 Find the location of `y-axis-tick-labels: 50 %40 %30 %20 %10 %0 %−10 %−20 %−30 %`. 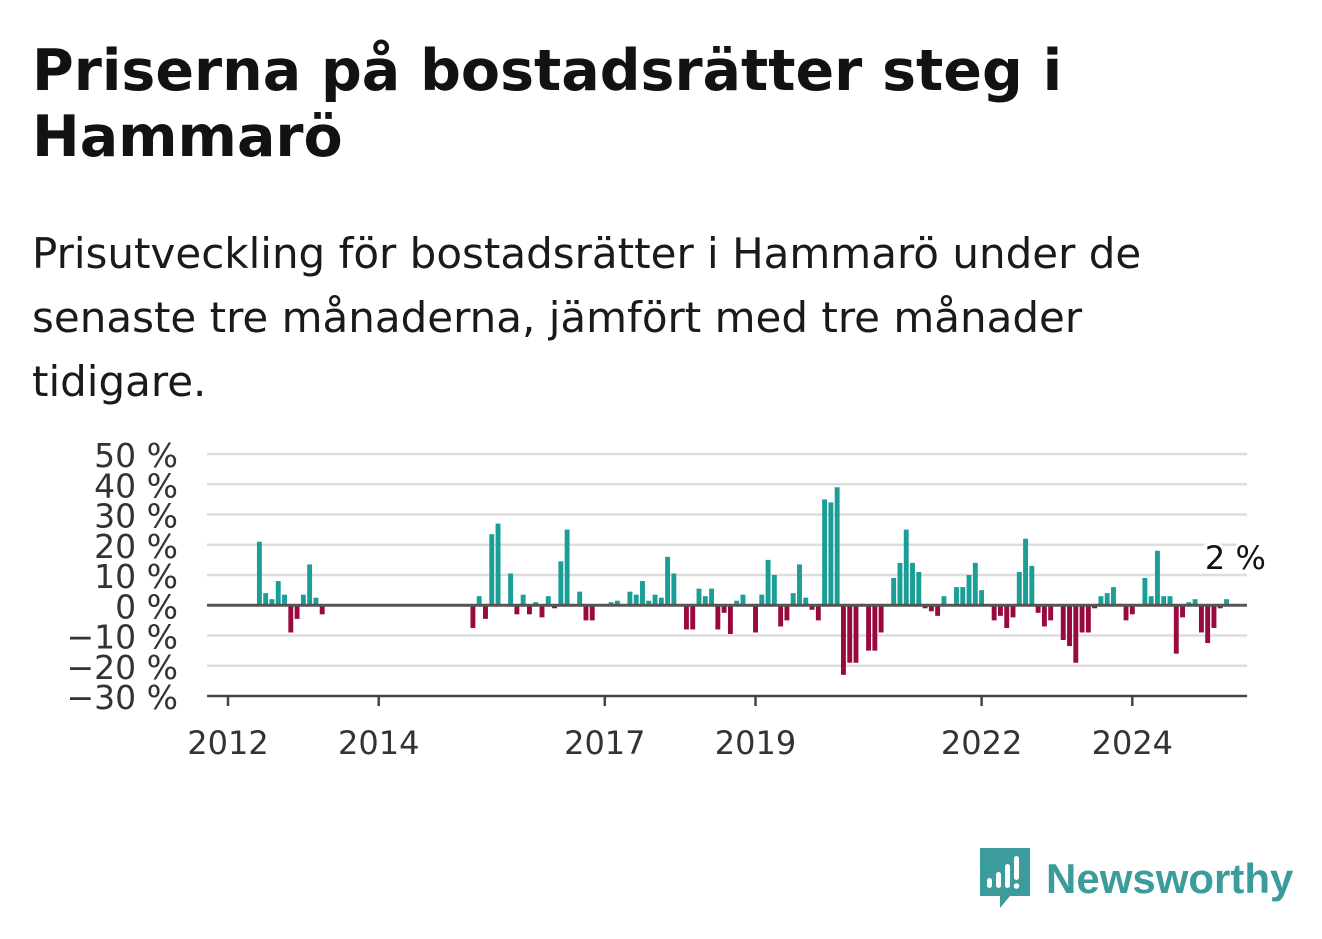

y-axis-tick-labels: 50 %40 %30 %20 %10 %0 %−10 %−20 %−30 % is located at coordinates (123, 576).